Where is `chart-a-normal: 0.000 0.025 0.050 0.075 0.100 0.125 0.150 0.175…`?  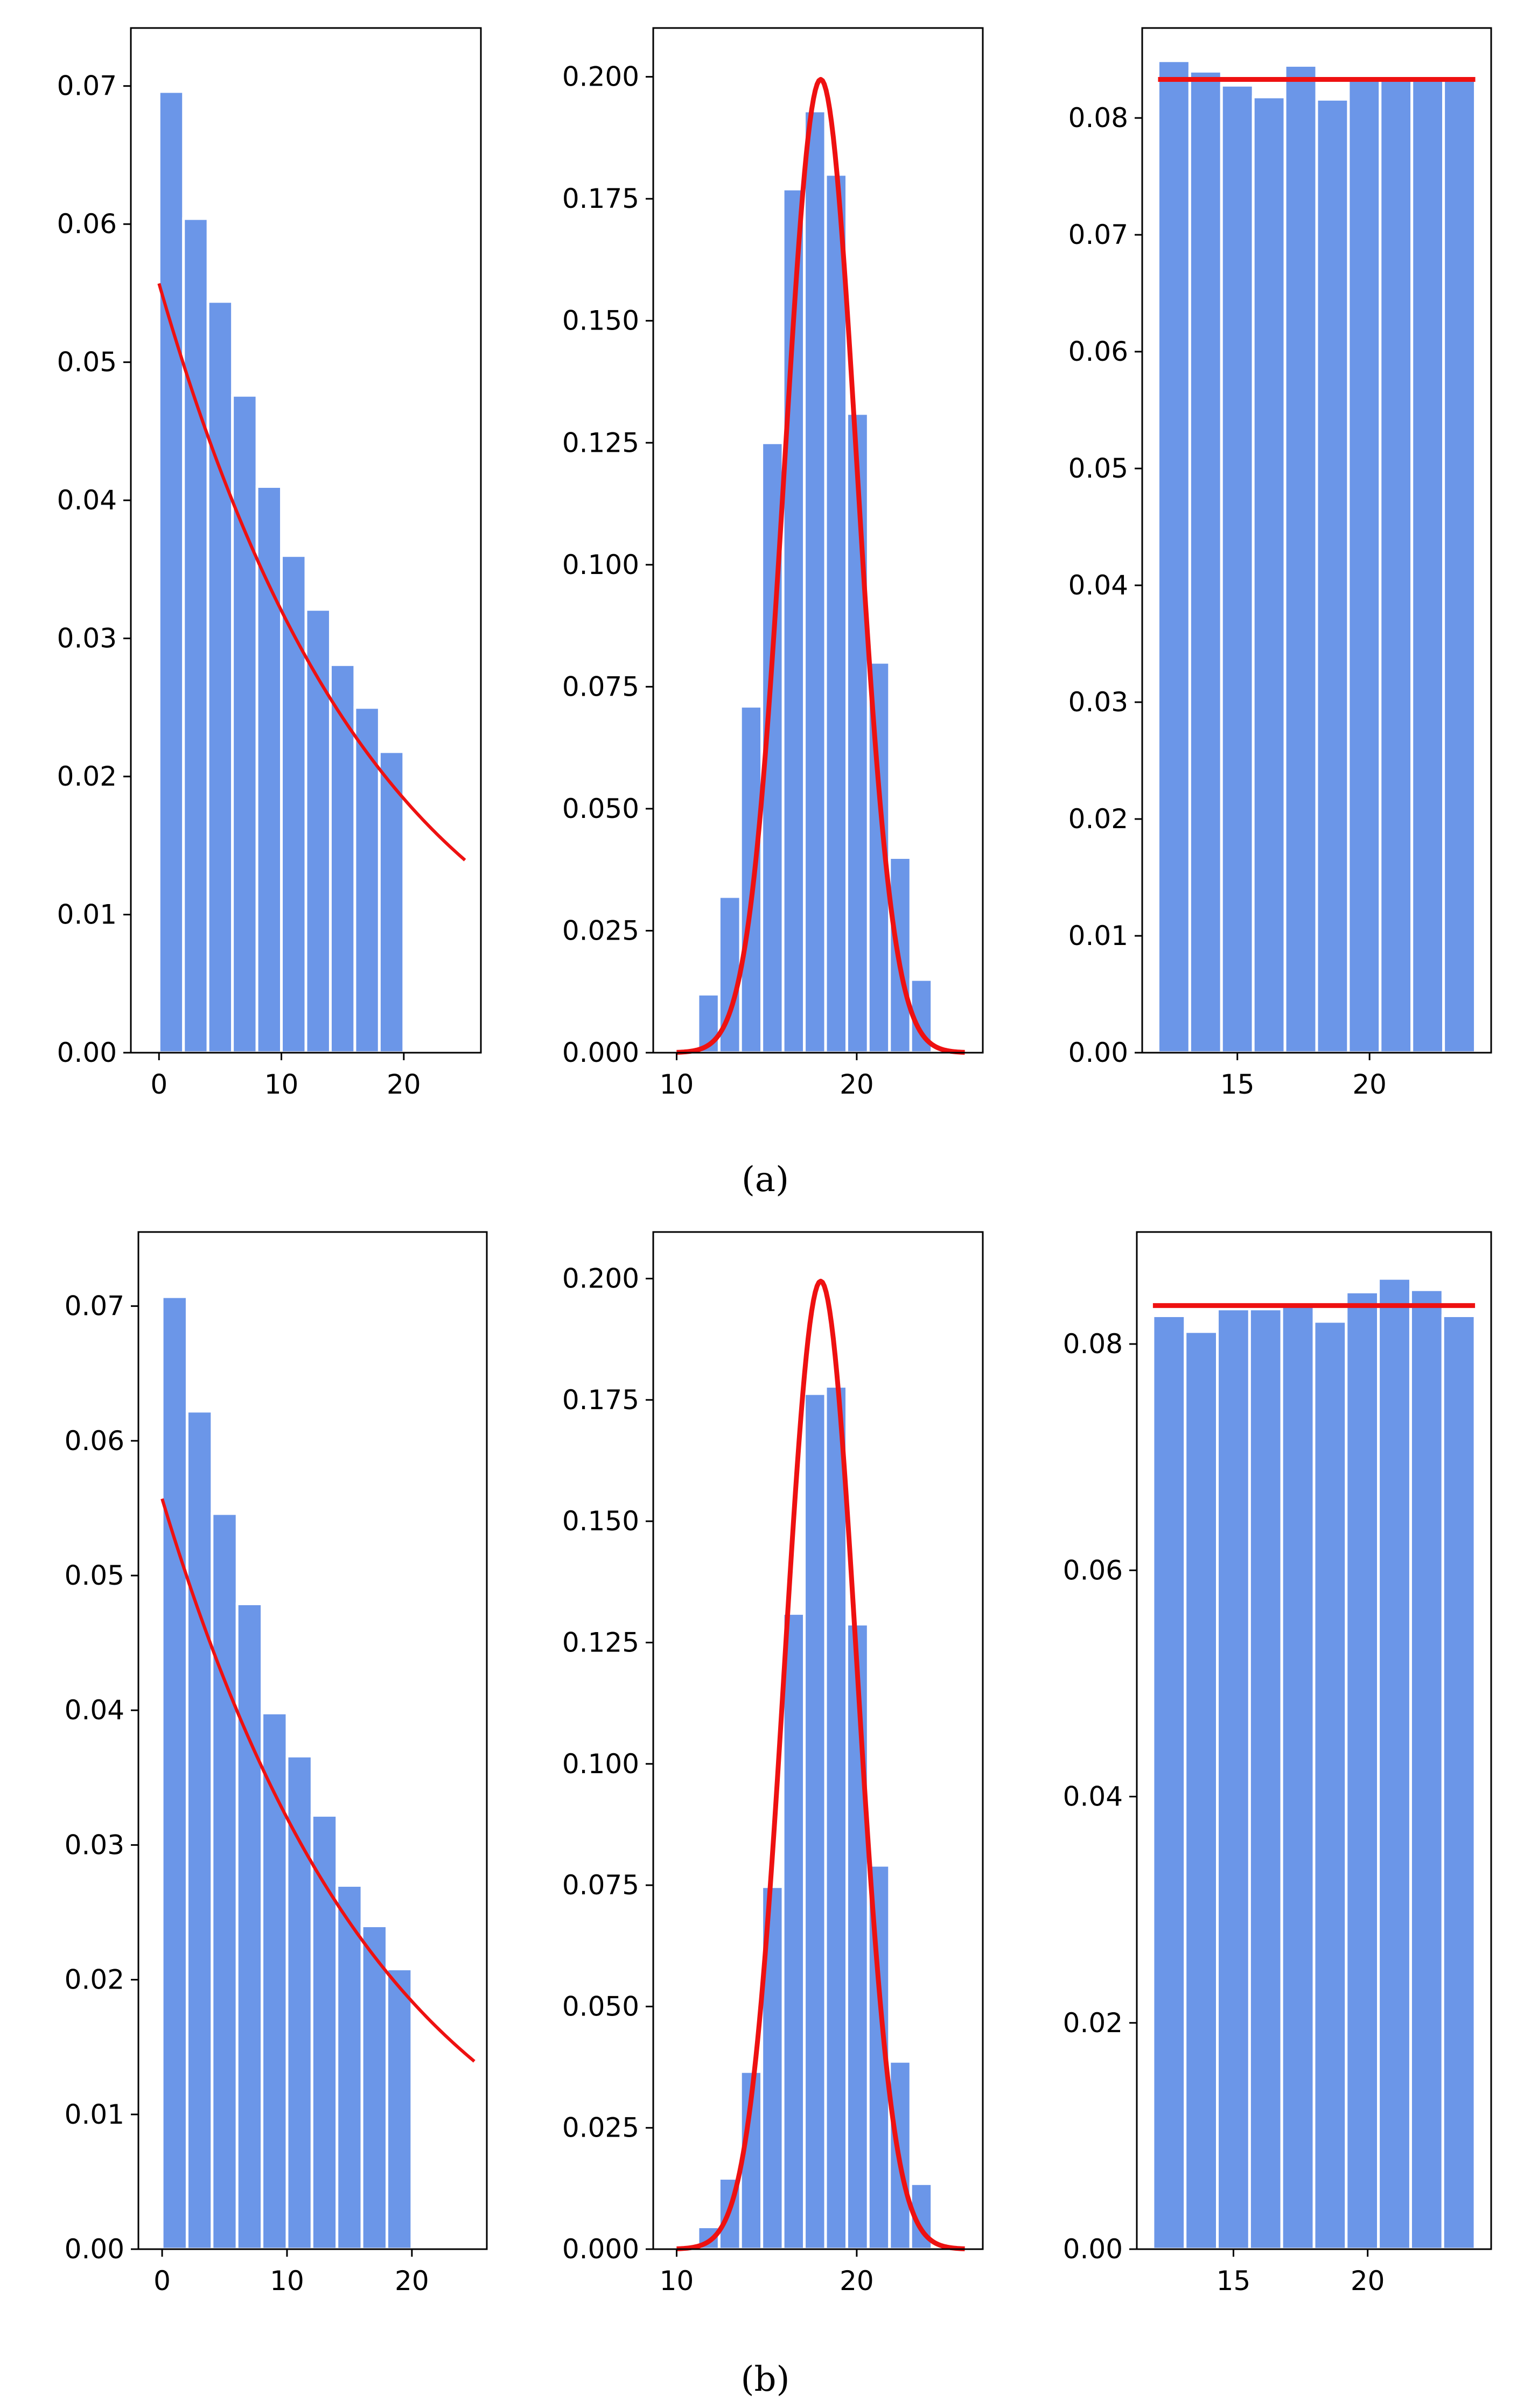
chart-a-normal: 0.000 0.025 0.050 0.075 0.100 0.125 0.150 0.175… is located at coordinates (773, 563).